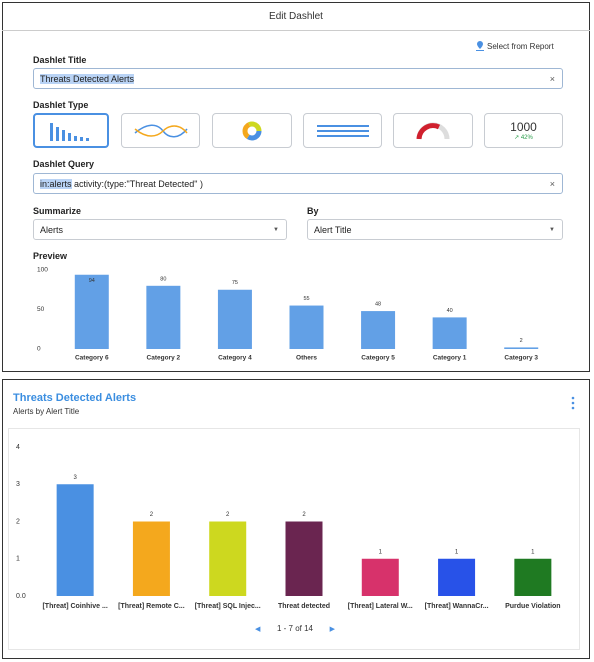 This screenshot has width=594, height=662. Describe the element at coordinates (56, 183) in the screenshot. I see `query-highlight: in:alerts` at that location.